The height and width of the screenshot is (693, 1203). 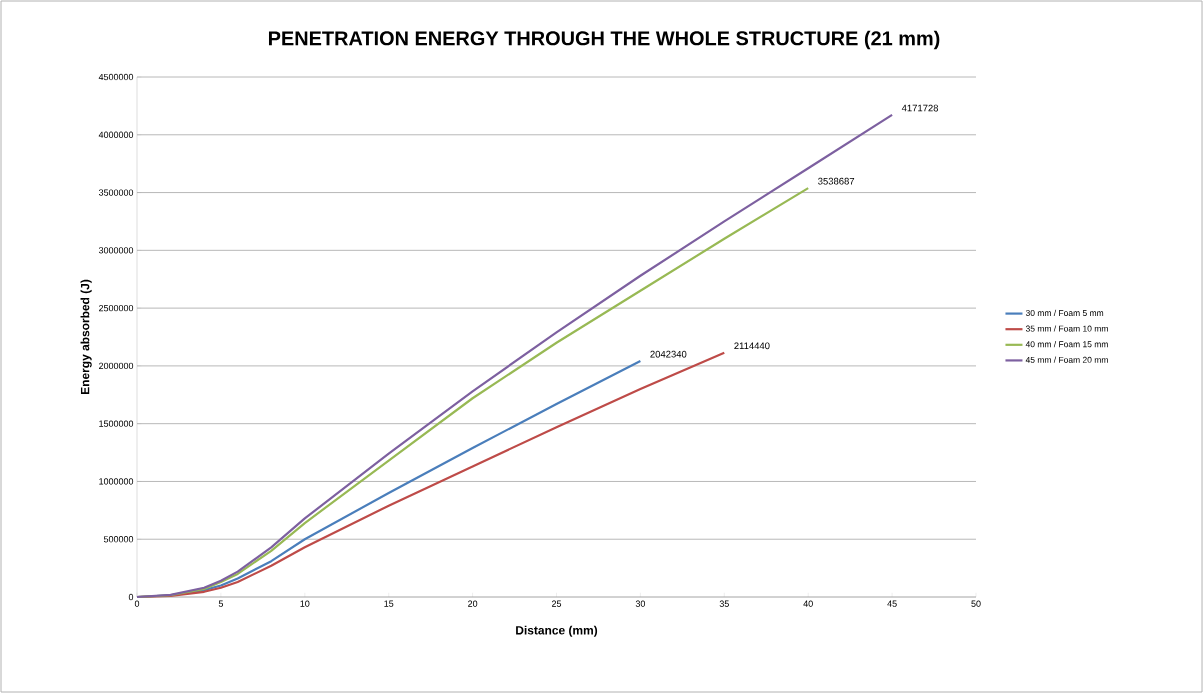 I want to click on y-tick-label: 2000000, so click(x=116, y=366).